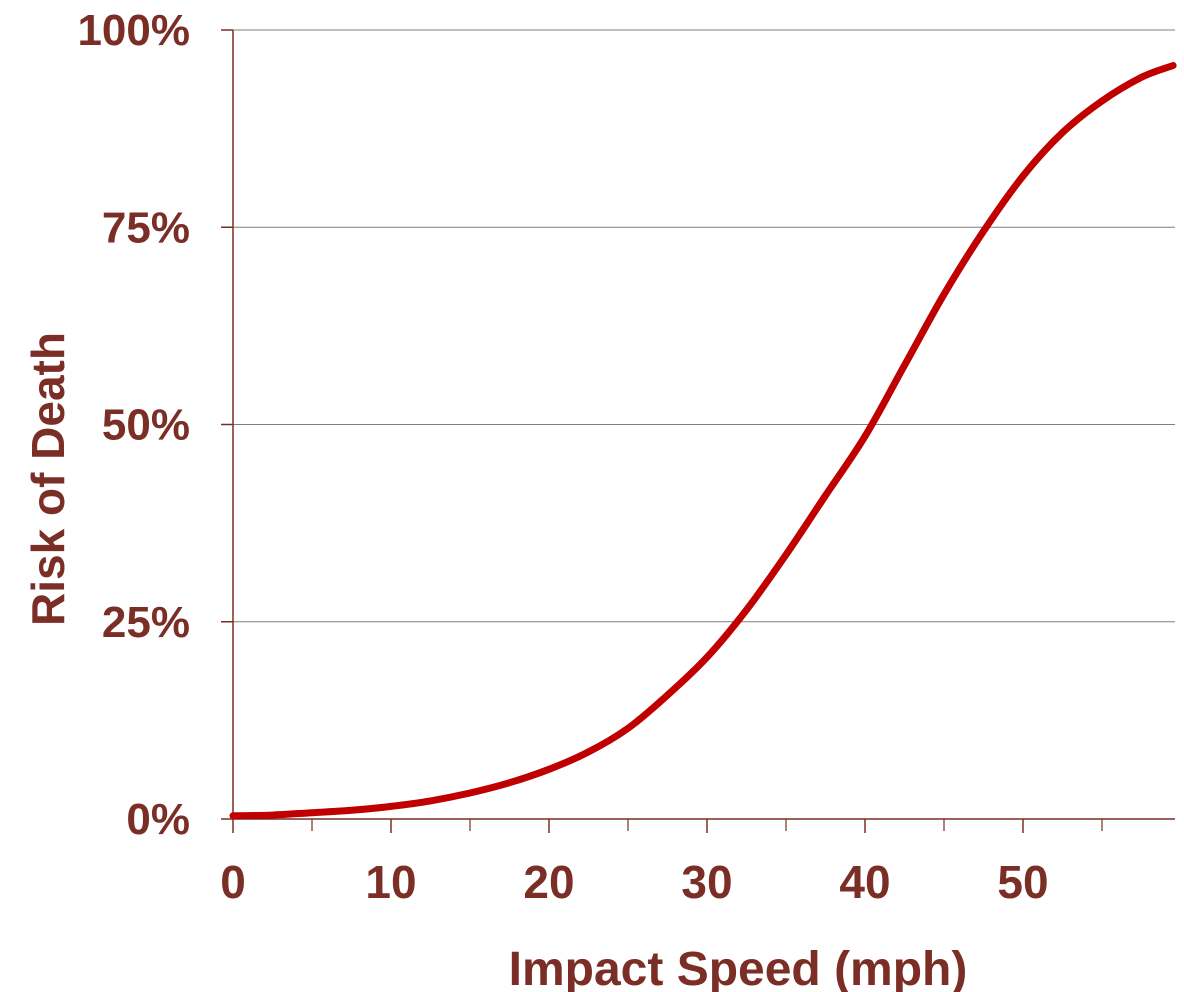 The image size is (1184, 992). Describe the element at coordinates (146, 622) in the screenshot. I see `y-tick-label: 25%` at that location.